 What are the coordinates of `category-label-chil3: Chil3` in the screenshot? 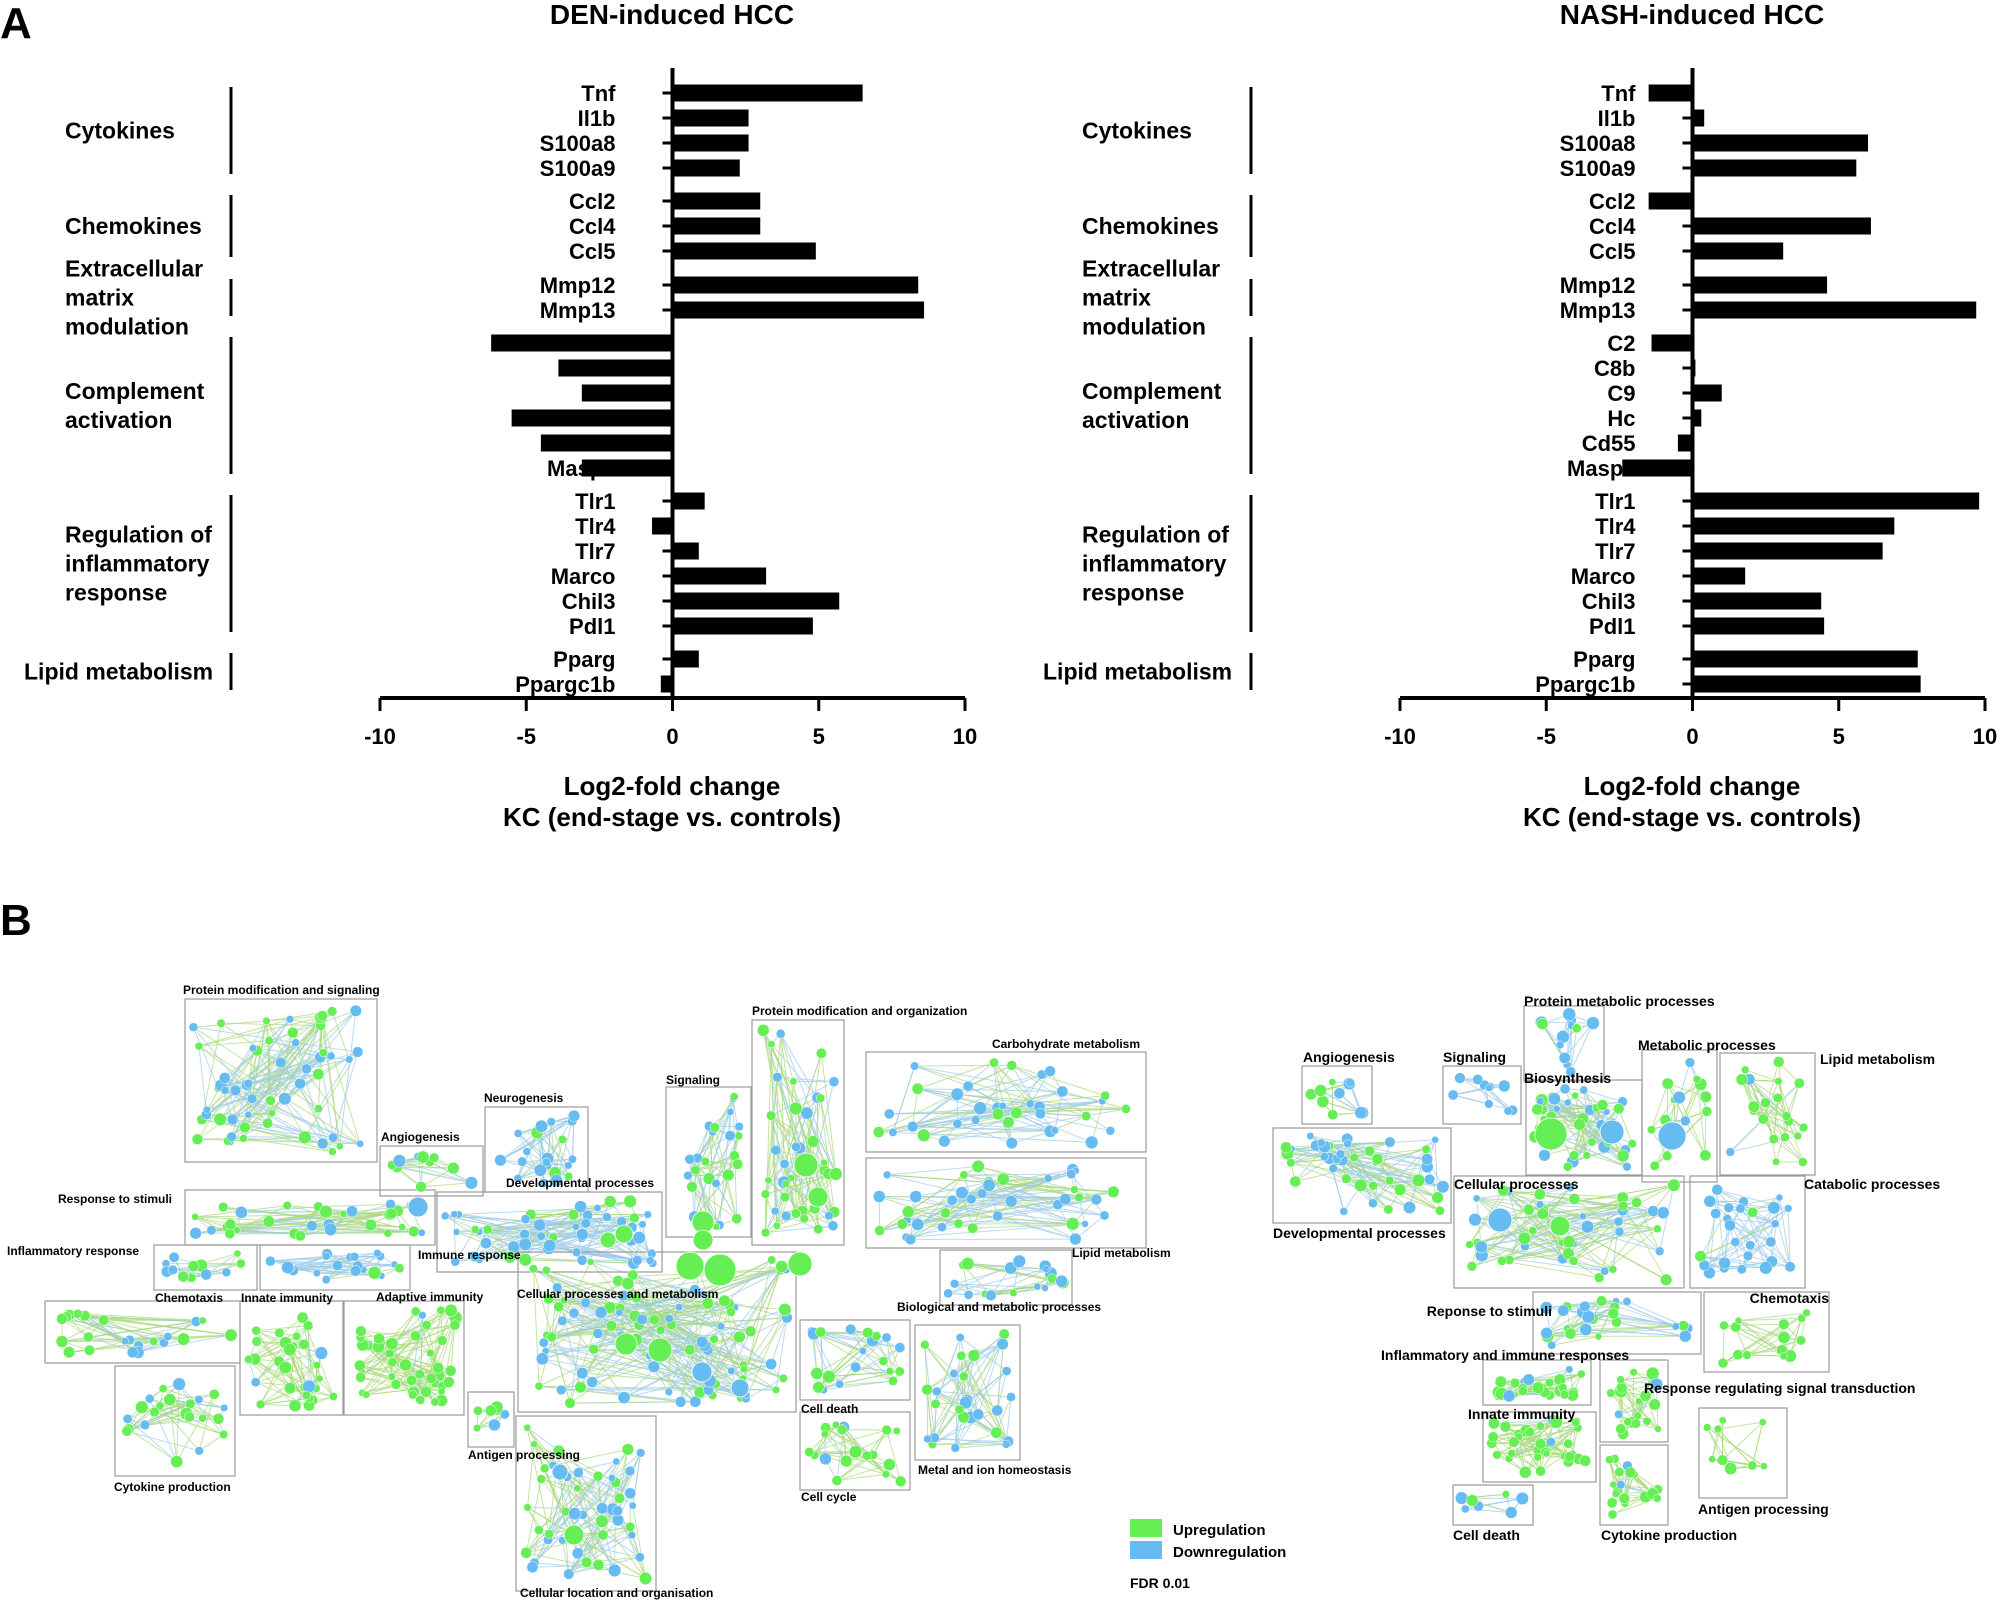 It's located at (589, 601).